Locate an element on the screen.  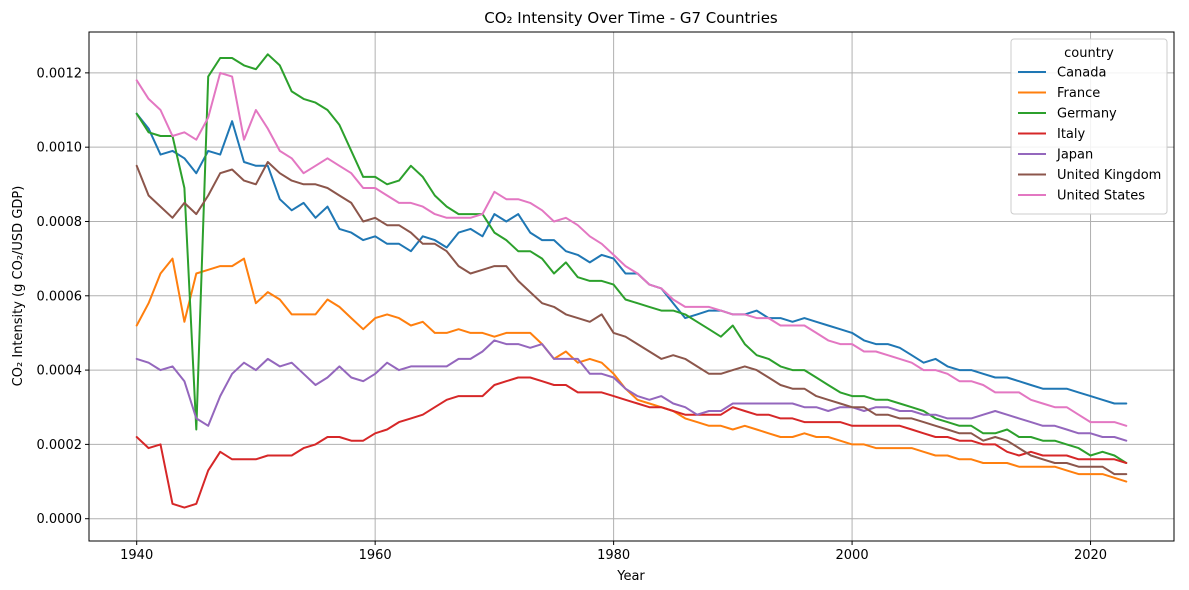
y-tick-label: 0.0006 is located at coordinates (60, 296).